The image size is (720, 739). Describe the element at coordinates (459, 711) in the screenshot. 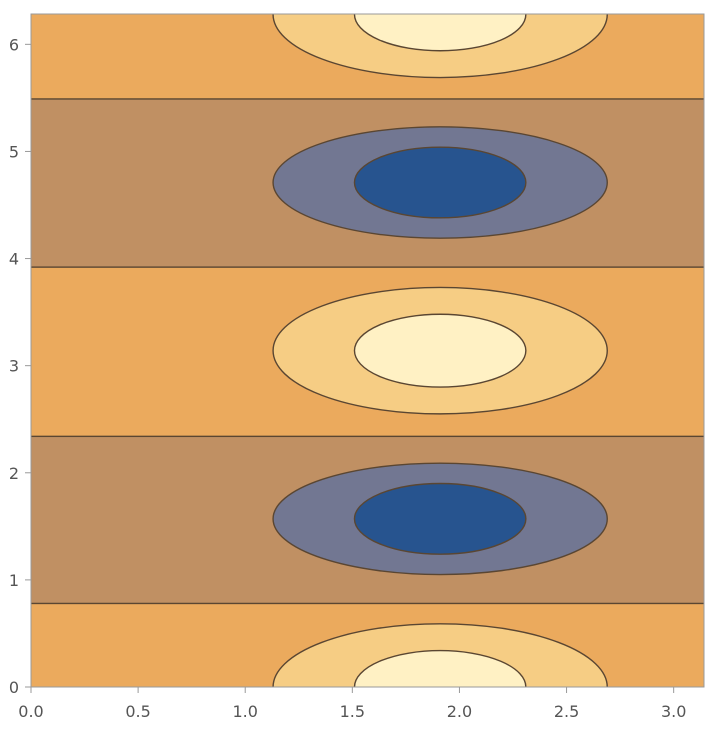

I see `x-tick-label: 2.0` at that location.